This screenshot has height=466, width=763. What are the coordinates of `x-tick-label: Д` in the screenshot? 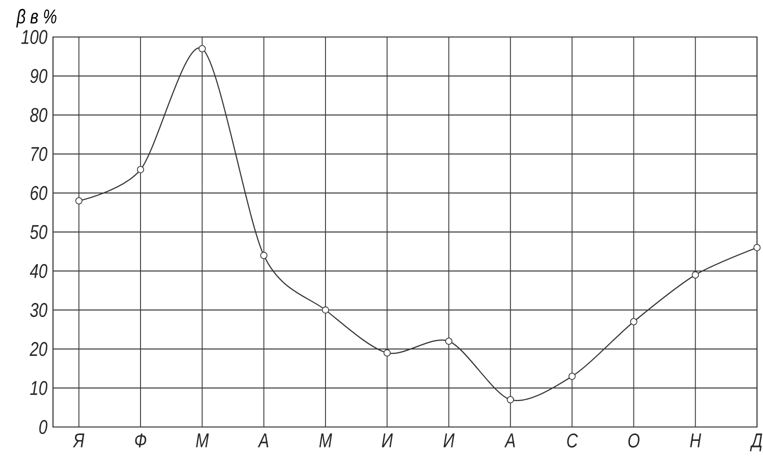 It's located at (756, 443).